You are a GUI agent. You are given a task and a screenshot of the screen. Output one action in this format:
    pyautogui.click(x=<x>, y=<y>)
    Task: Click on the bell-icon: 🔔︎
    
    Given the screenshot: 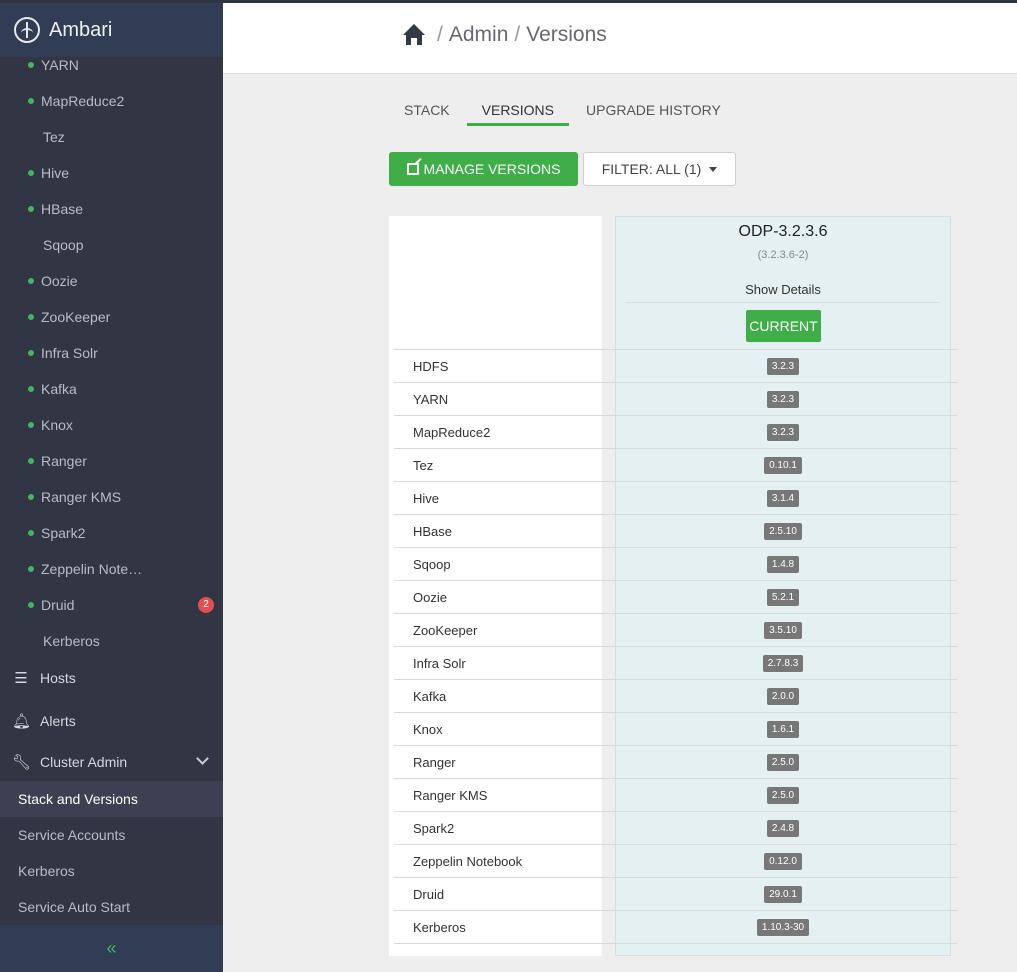 What is the action you would take?
    pyautogui.click(x=22, y=721)
    